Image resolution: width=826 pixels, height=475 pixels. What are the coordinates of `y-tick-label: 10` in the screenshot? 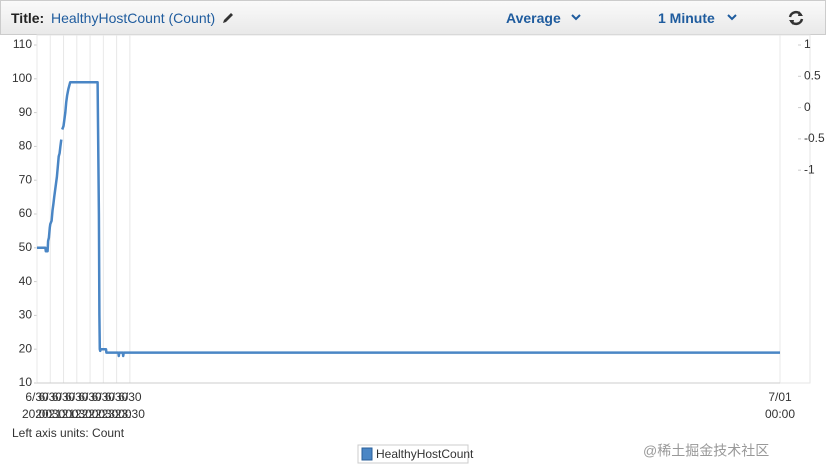 It's located at (26, 382).